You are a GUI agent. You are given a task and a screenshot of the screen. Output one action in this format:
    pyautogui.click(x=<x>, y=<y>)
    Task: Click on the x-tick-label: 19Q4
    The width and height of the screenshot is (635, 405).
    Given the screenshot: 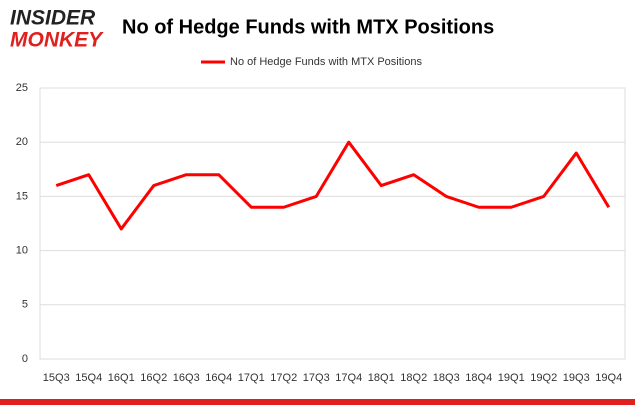 What is the action you would take?
    pyautogui.click(x=608, y=378)
    